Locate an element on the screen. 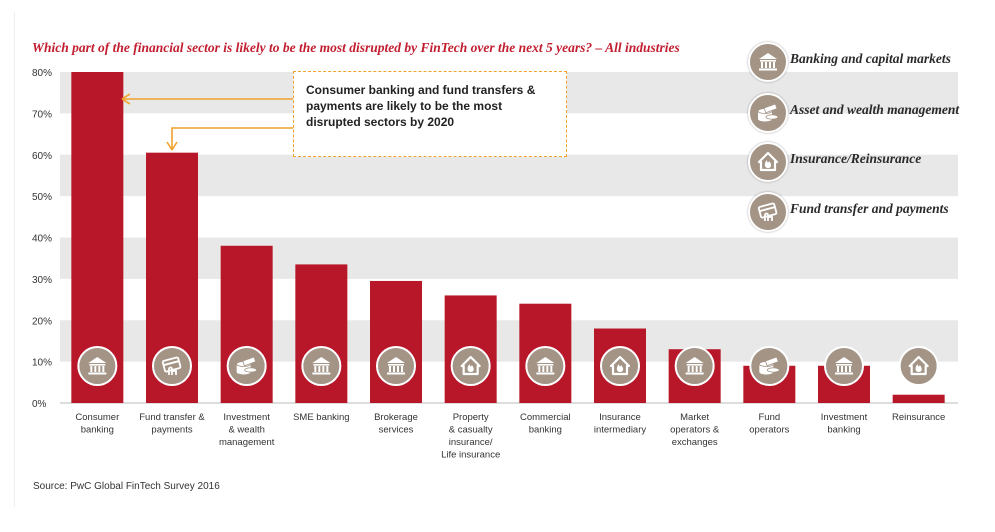  y-tick-label: 50% is located at coordinates (42, 197).